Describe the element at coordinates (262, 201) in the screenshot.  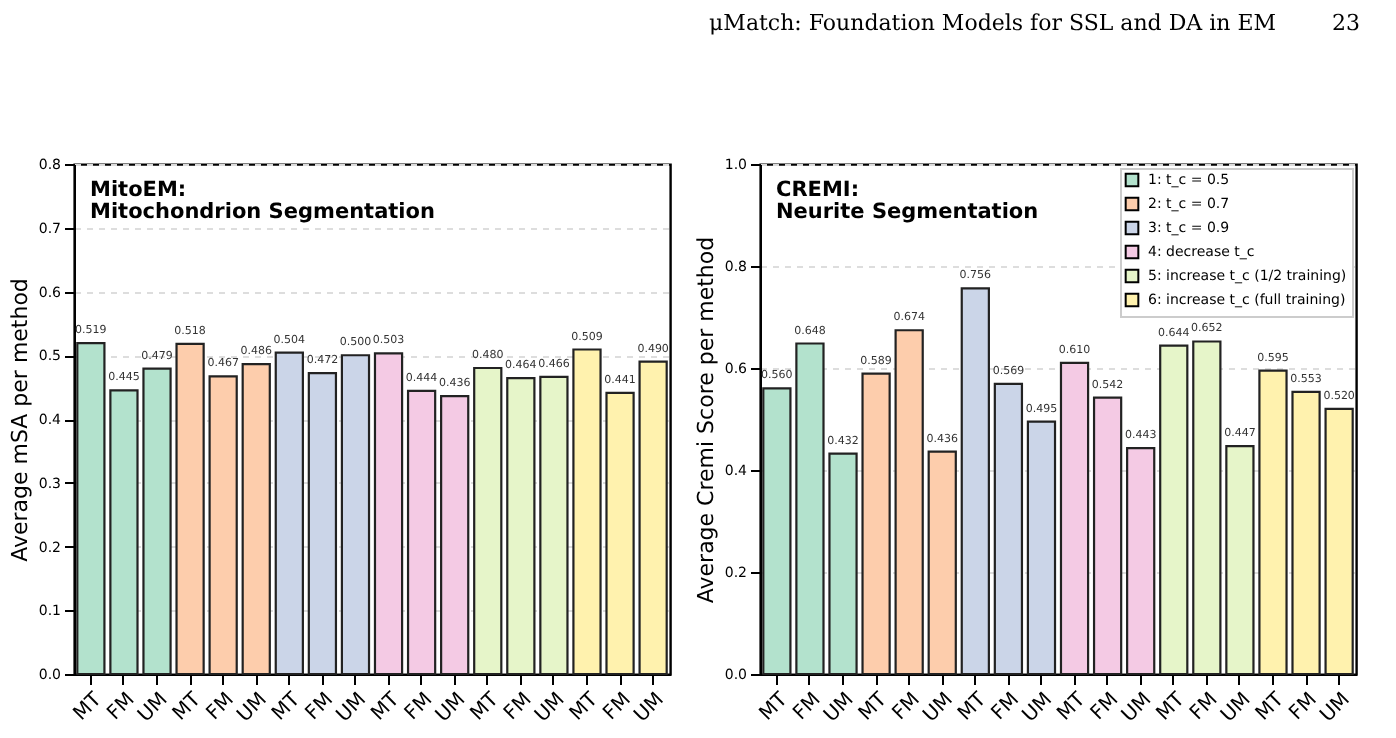
I see `text: MitoEM: Mitochondrion Segmentation` at that location.